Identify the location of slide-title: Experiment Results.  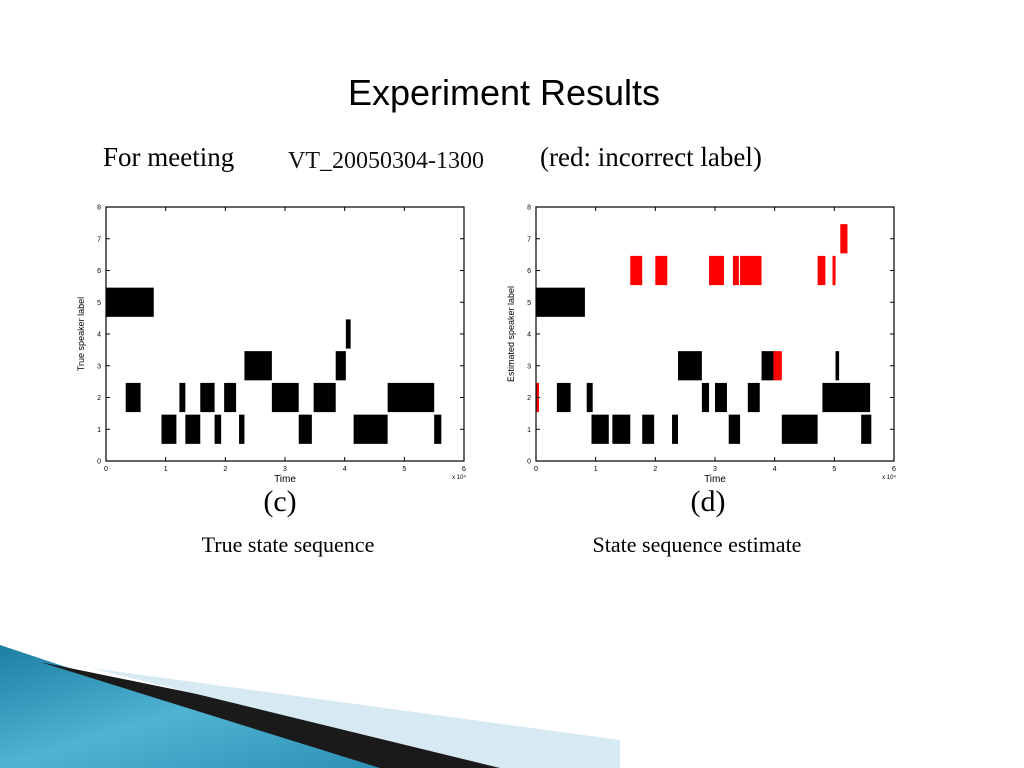
(504, 92).